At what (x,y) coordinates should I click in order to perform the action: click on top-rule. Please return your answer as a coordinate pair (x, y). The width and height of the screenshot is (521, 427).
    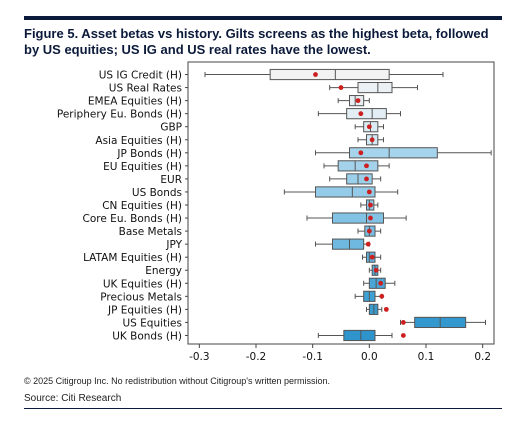
    Looking at the image, I should click on (263, 18).